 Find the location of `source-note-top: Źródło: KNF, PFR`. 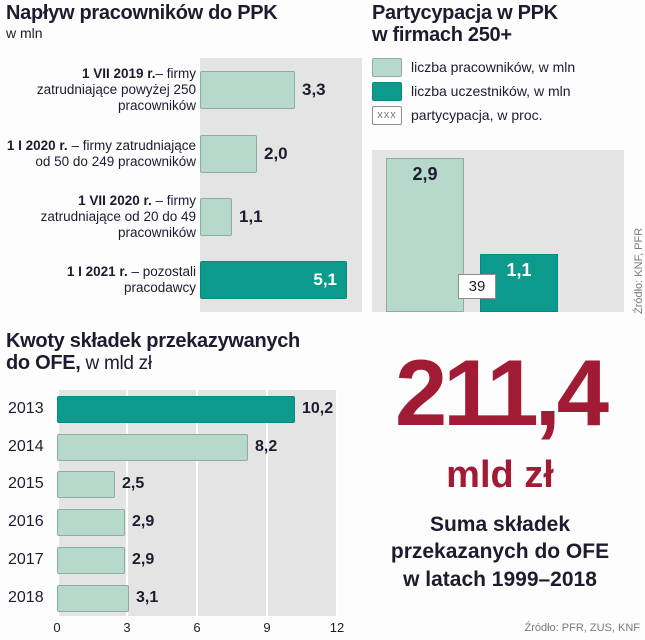

source-note-top: Źródło: KNF, PFR is located at coordinates (639, 270).